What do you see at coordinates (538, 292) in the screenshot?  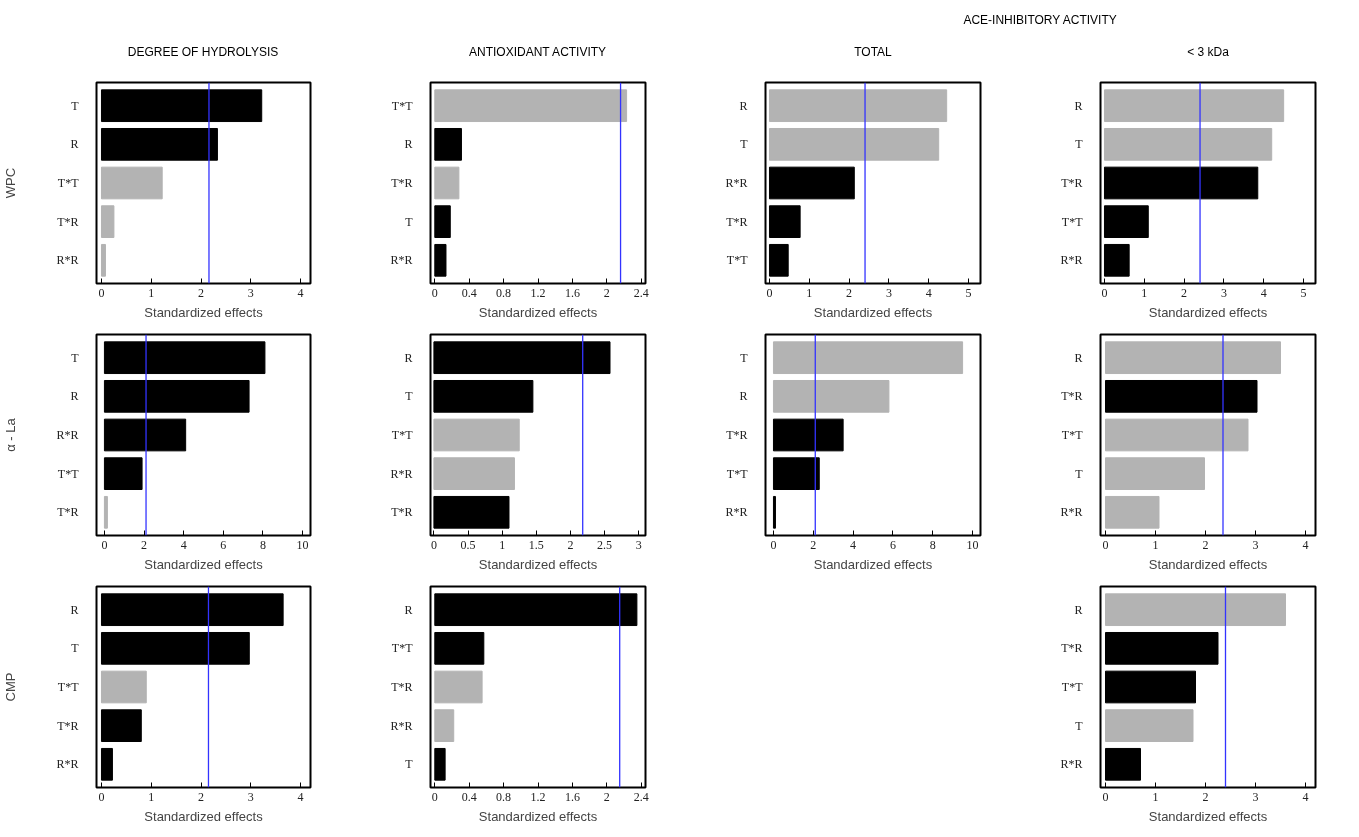 I see `x-tick-label: 1.2` at bounding box center [538, 292].